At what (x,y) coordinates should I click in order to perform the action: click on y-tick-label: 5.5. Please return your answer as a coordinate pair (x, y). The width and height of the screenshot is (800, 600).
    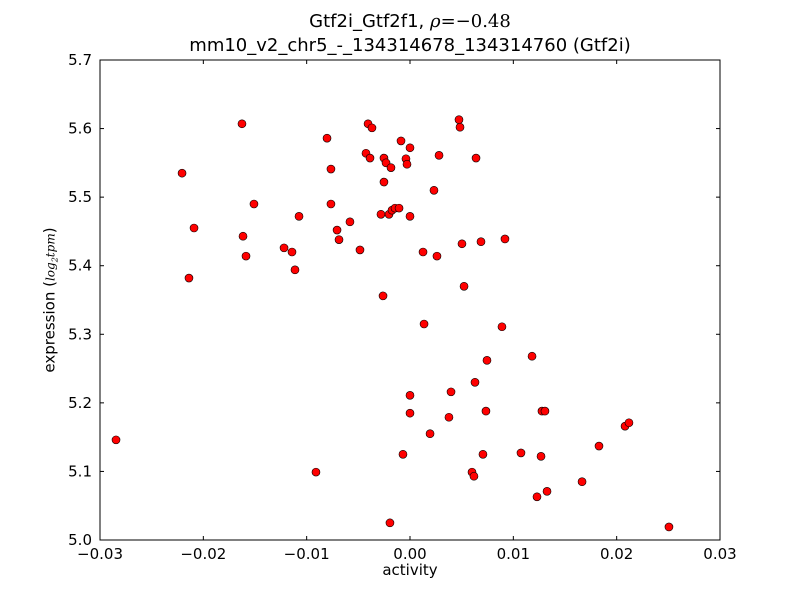
    Looking at the image, I should click on (80, 197).